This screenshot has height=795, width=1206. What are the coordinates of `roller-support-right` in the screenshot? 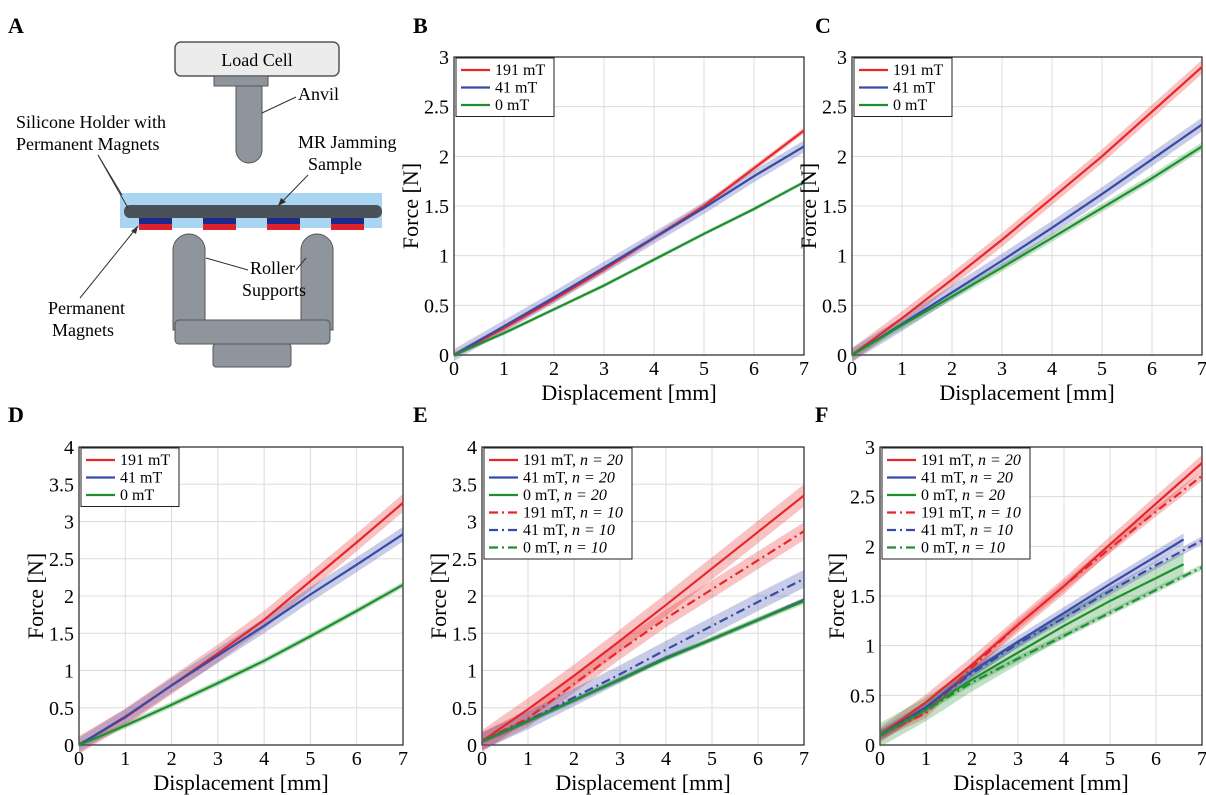 It's located at (317, 282).